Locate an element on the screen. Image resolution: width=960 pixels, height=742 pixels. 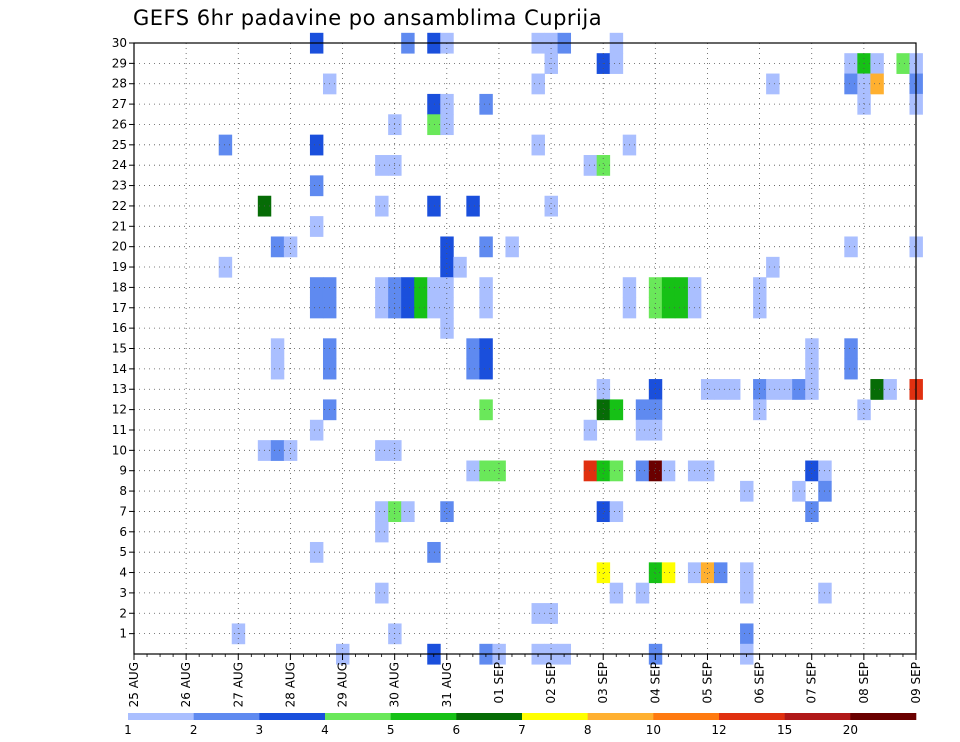
y-tick-label: 25 is located at coordinates (119, 145).